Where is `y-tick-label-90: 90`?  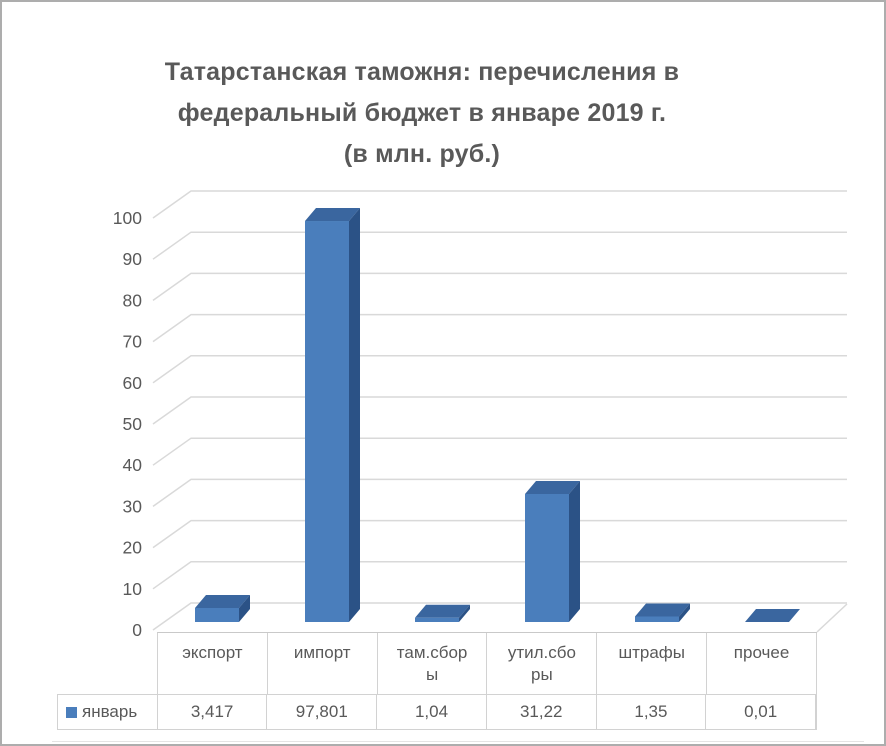 y-tick-label-90: 90 is located at coordinates (133, 259).